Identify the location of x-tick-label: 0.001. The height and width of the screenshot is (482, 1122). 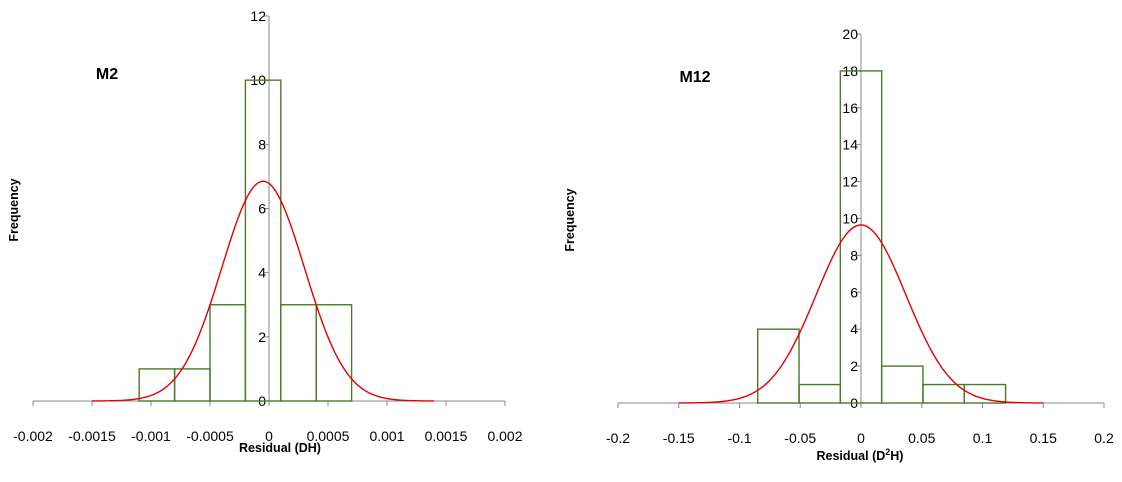
(386, 436).